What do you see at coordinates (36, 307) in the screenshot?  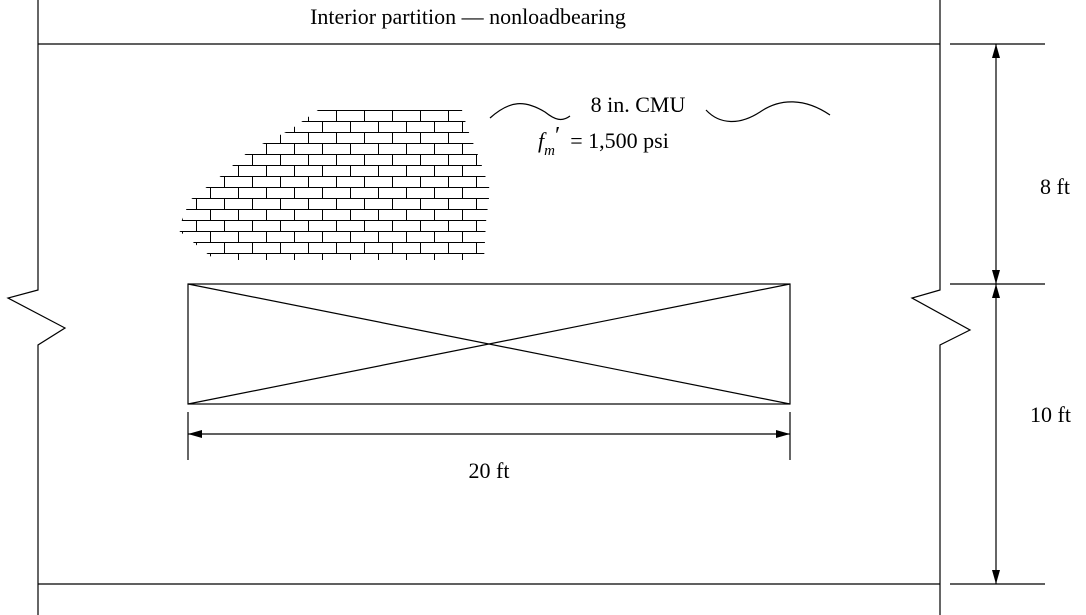 I see `left-wall-break` at bounding box center [36, 307].